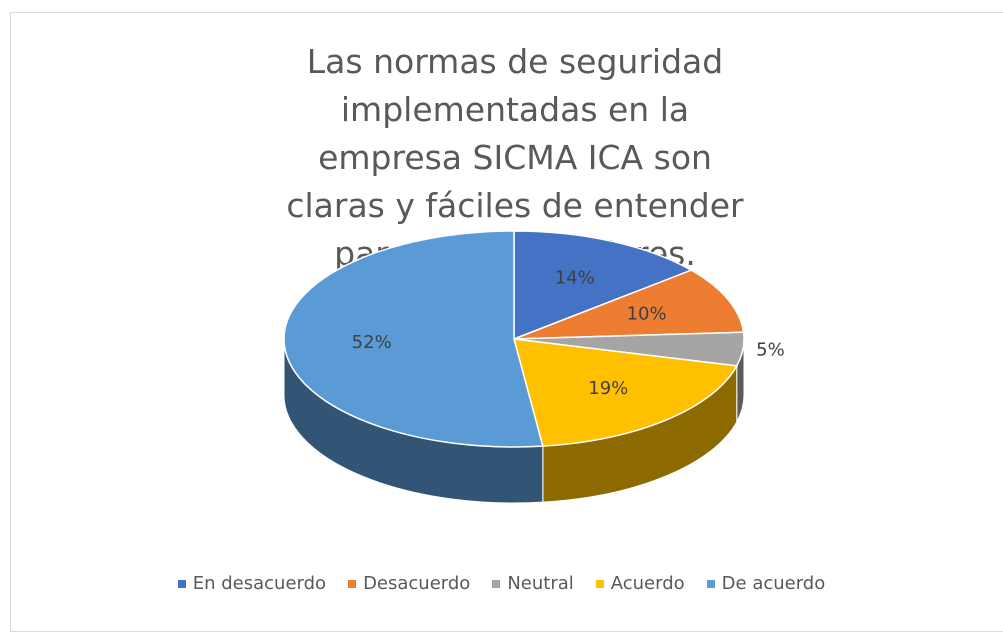 This screenshot has width=1003, height=632. I want to click on legend-item: Acuerdo, so click(640, 583).